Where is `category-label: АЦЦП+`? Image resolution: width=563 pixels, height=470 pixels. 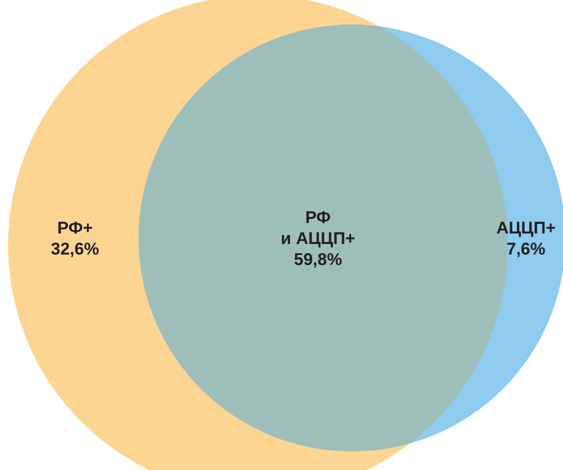
category-label: АЦЦП+ is located at coordinates (526, 228).